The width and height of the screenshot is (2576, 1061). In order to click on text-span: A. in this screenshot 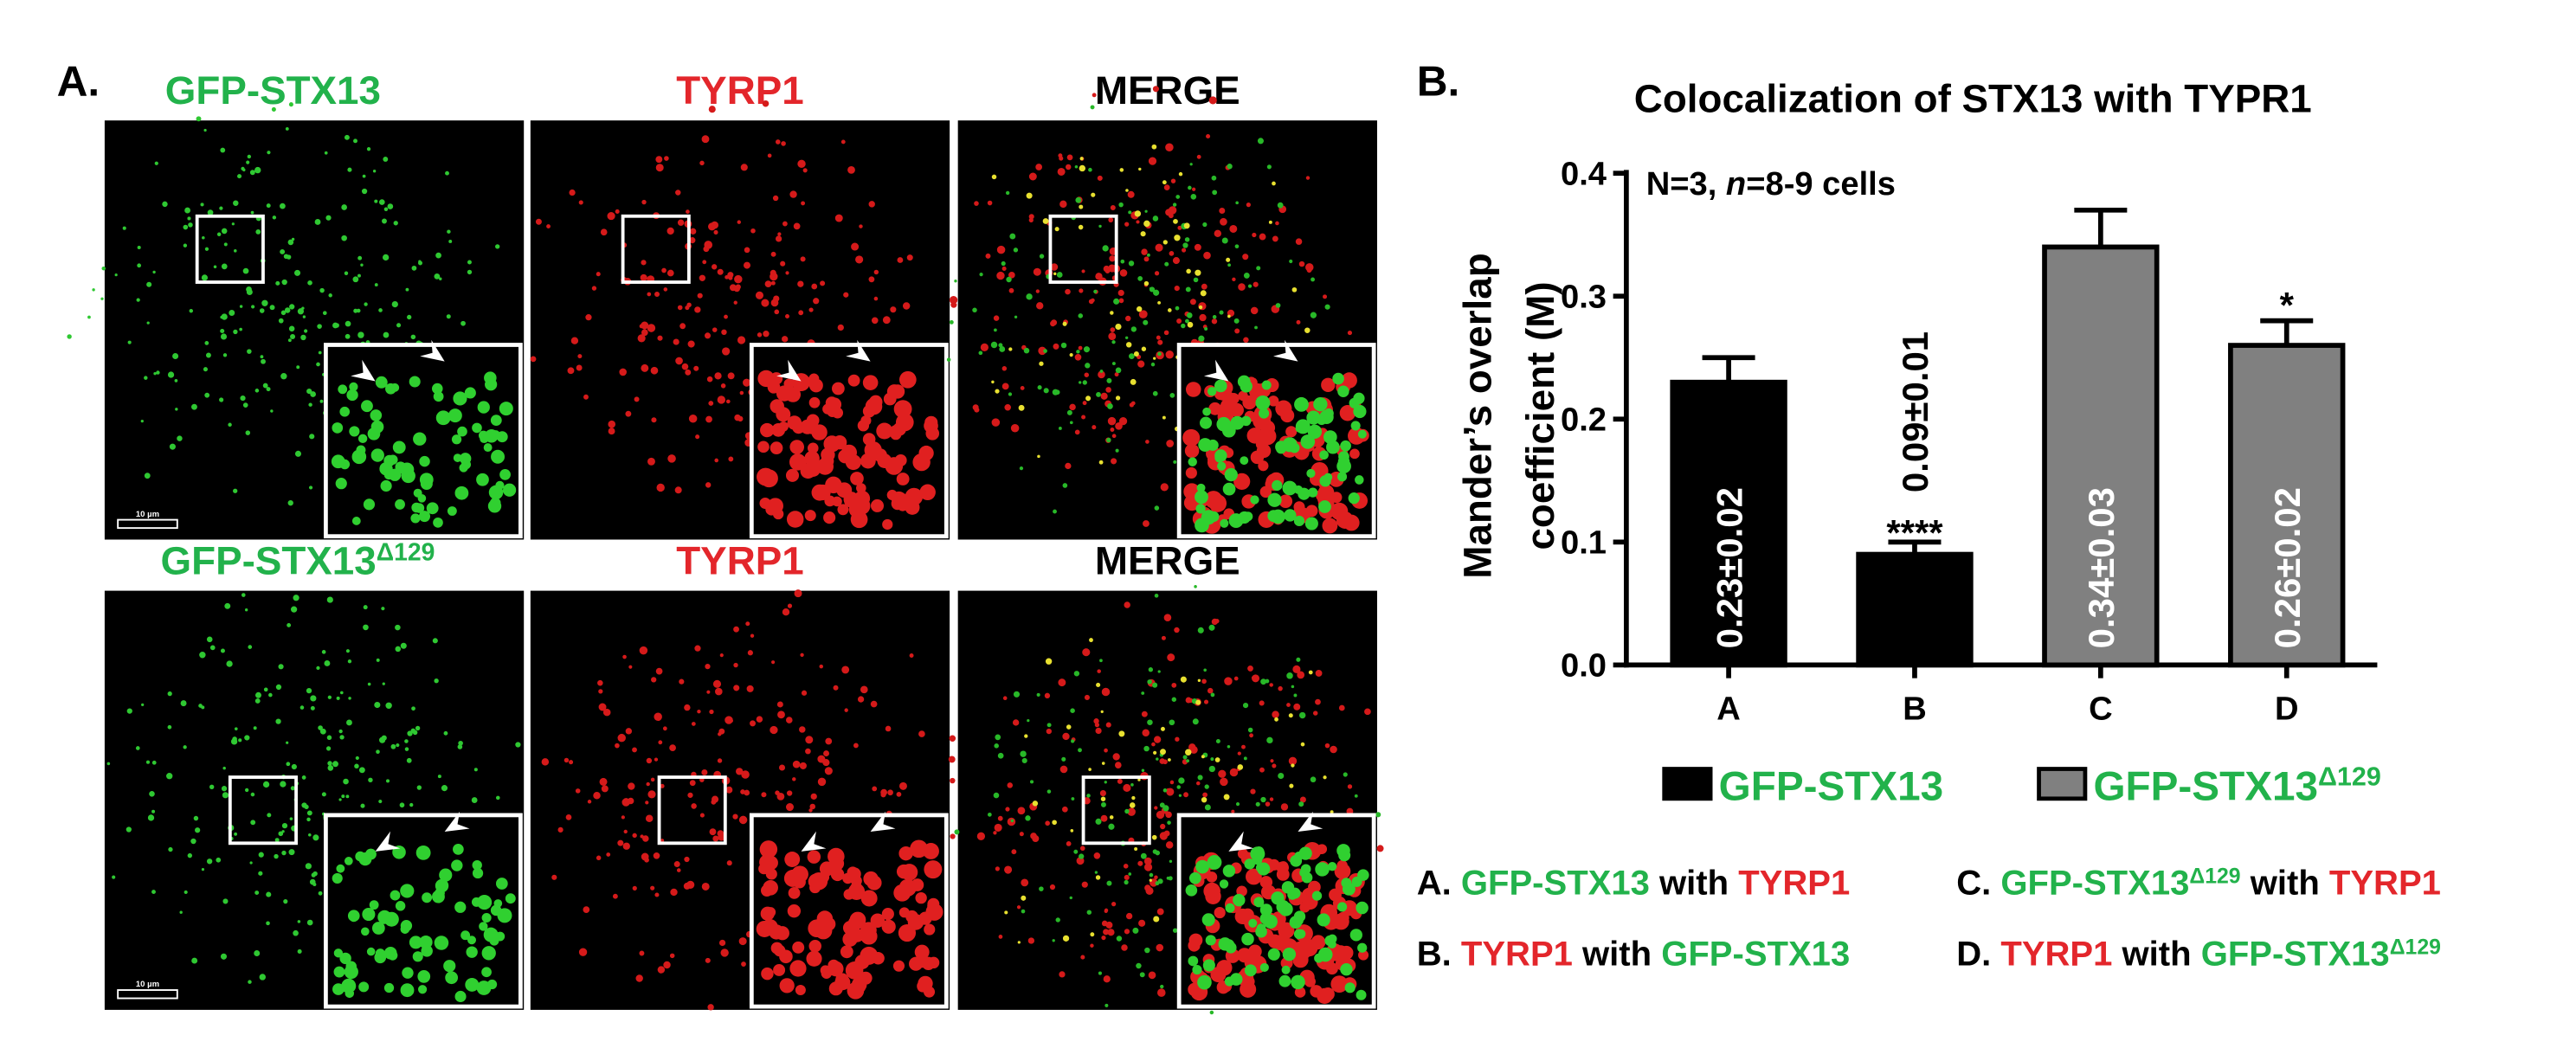, I will do `click(1439, 883)`.